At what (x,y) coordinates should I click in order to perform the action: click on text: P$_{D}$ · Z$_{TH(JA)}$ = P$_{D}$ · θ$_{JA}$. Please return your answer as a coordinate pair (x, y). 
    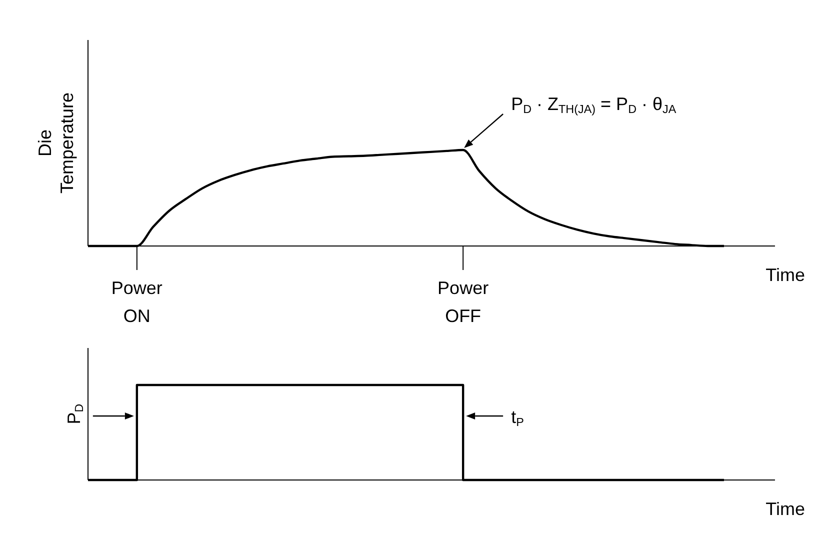
    Looking at the image, I should click on (593, 105).